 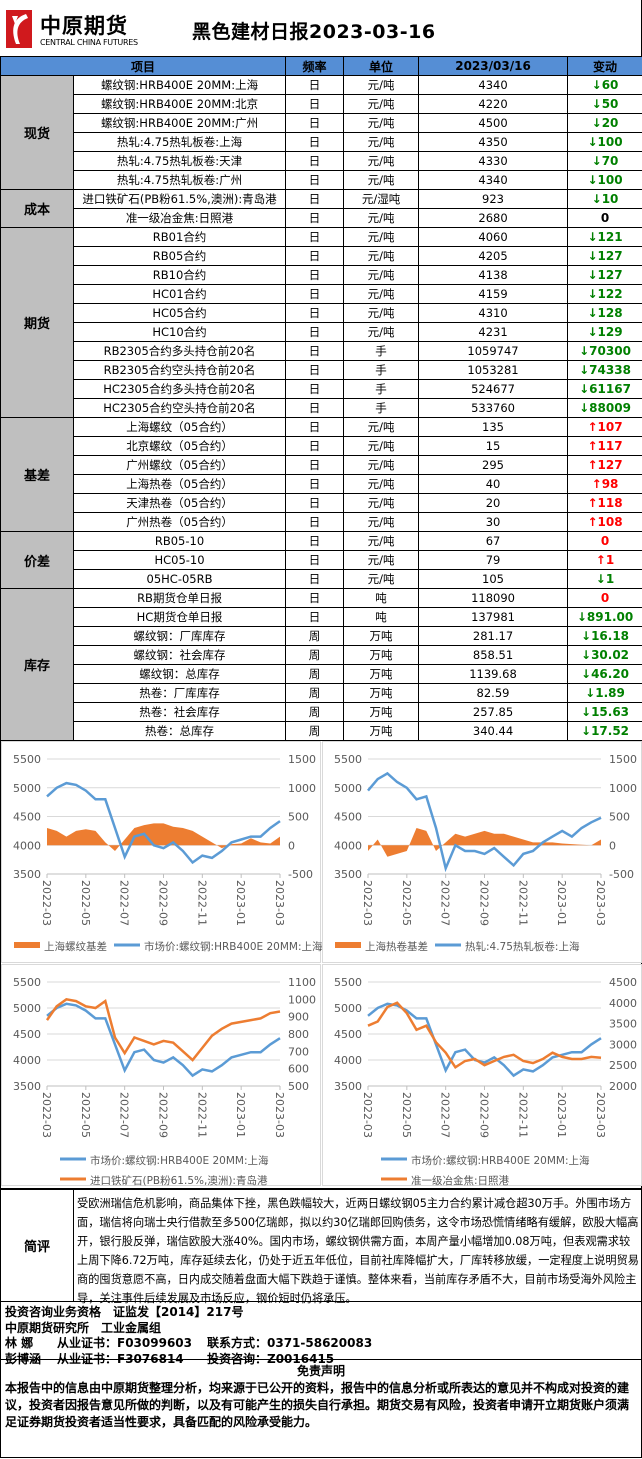 I want to click on category-label: 成本, so click(x=37, y=208).